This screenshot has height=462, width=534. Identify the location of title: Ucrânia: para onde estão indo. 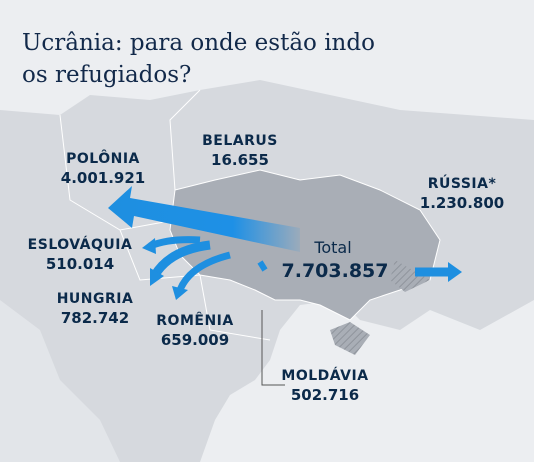
(198, 43).